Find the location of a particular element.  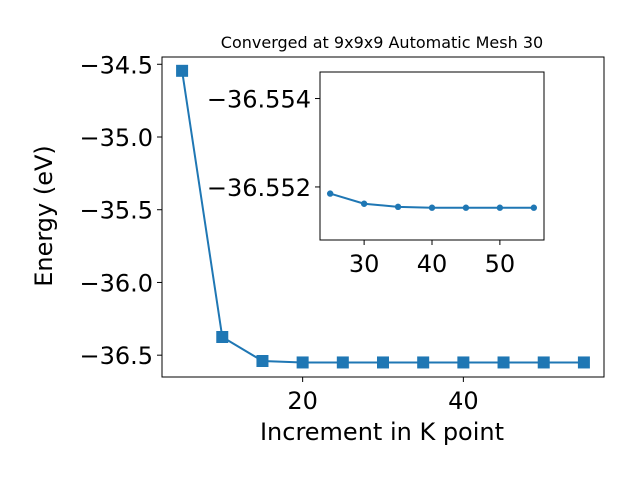

y-tick-label: −35.5 is located at coordinates (116, 211).